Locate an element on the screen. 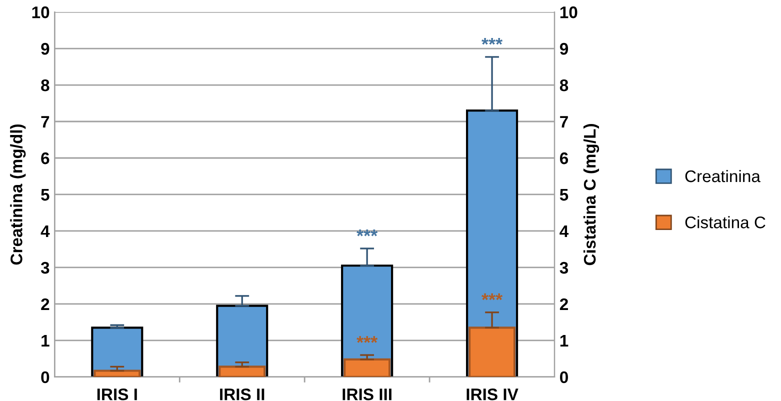  y2-axis-title: Cistatina C (mg/L) is located at coordinates (591, 195).